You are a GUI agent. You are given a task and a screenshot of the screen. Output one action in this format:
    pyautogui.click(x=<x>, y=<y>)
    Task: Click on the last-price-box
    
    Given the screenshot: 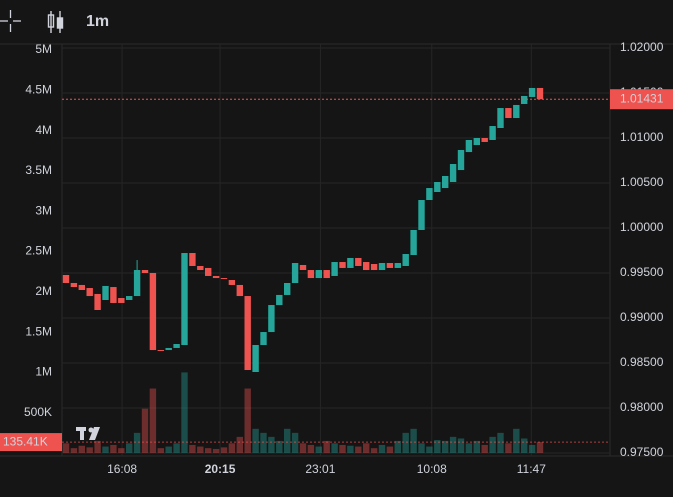 What is the action you would take?
    pyautogui.click(x=641, y=99)
    